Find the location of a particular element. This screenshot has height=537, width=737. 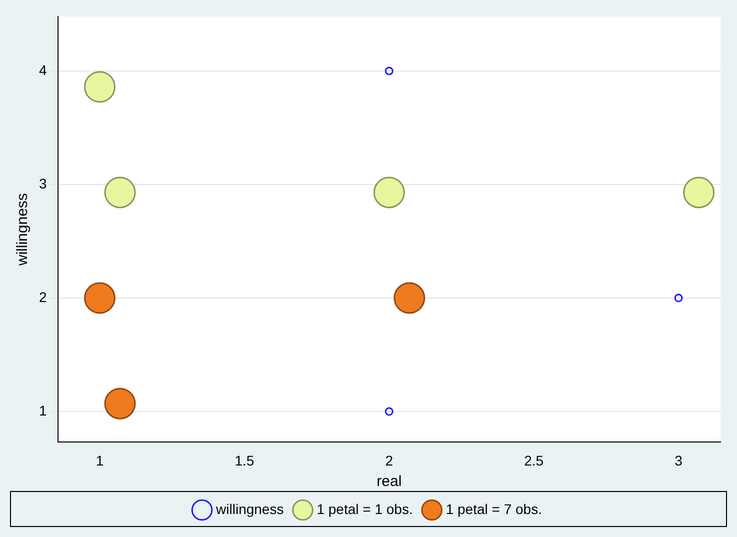

x-tick-label: 2 is located at coordinates (389, 460).